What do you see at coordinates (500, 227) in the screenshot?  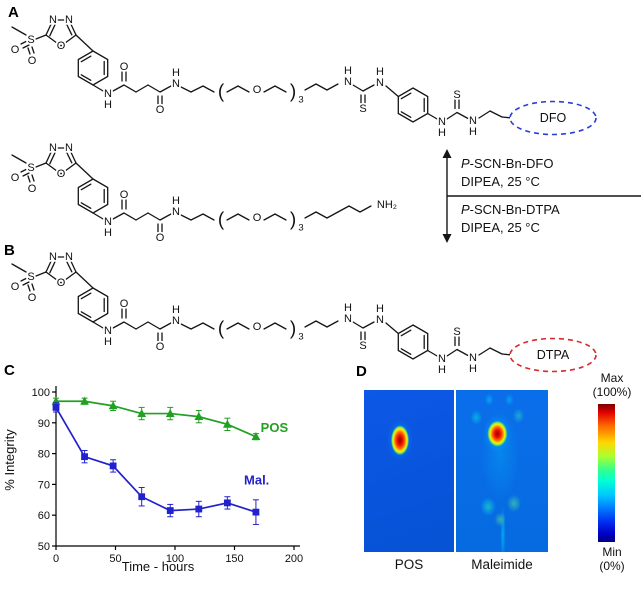 I see `dtpa-conditions-label: DIPEA, 25 °C` at bounding box center [500, 227].